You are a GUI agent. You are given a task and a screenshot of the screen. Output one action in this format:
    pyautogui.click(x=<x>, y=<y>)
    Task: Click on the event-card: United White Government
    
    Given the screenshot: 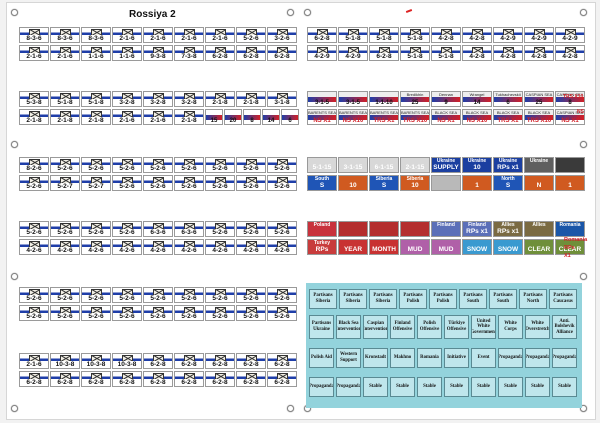 What is the action you would take?
    pyautogui.click(x=483, y=327)
    